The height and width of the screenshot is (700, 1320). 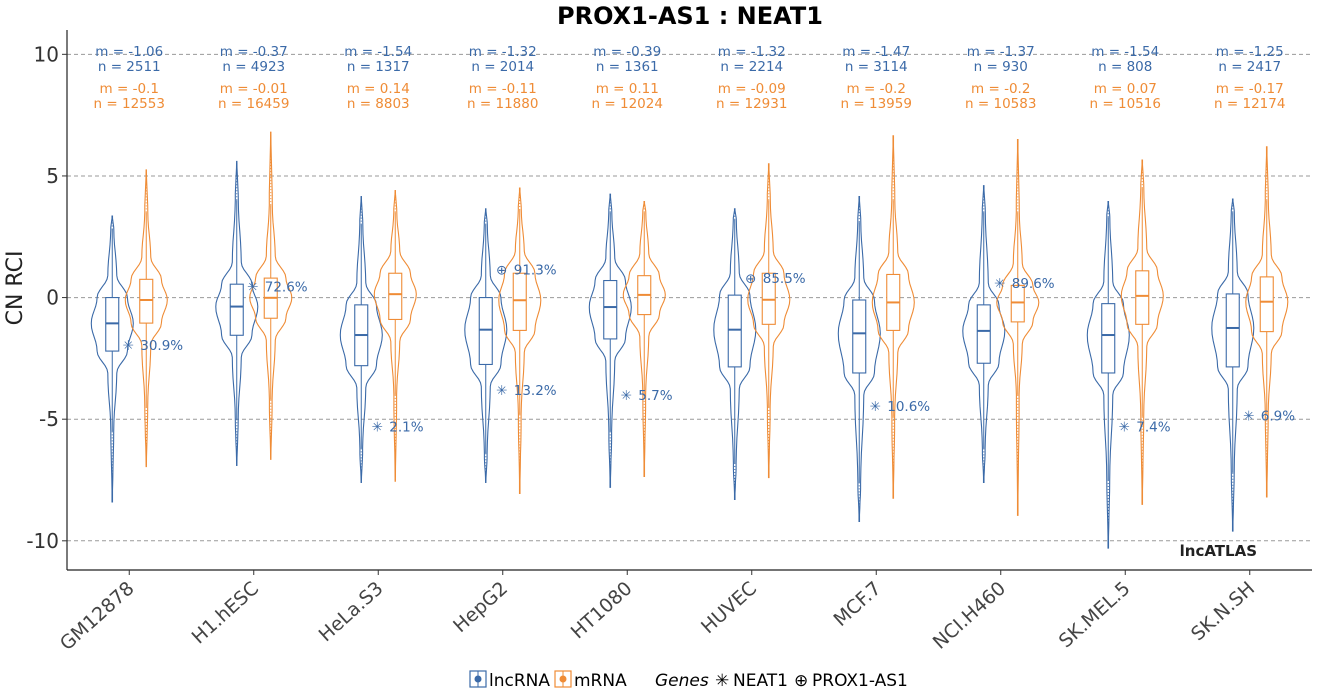 What do you see at coordinates (535, 271) in the screenshot?
I see `prox1-as1-percent-label: 91.3%` at bounding box center [535, 271].